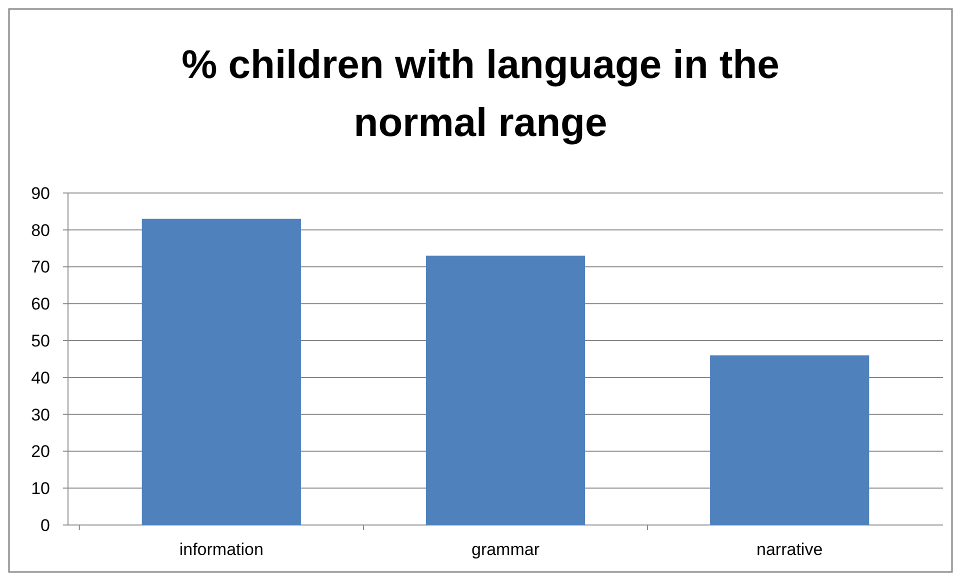 This screenshot has width=961, height=573. Describe the element at coordinates (40, 304) in the screenshot. I see `y-tick-label: 60` at that location.